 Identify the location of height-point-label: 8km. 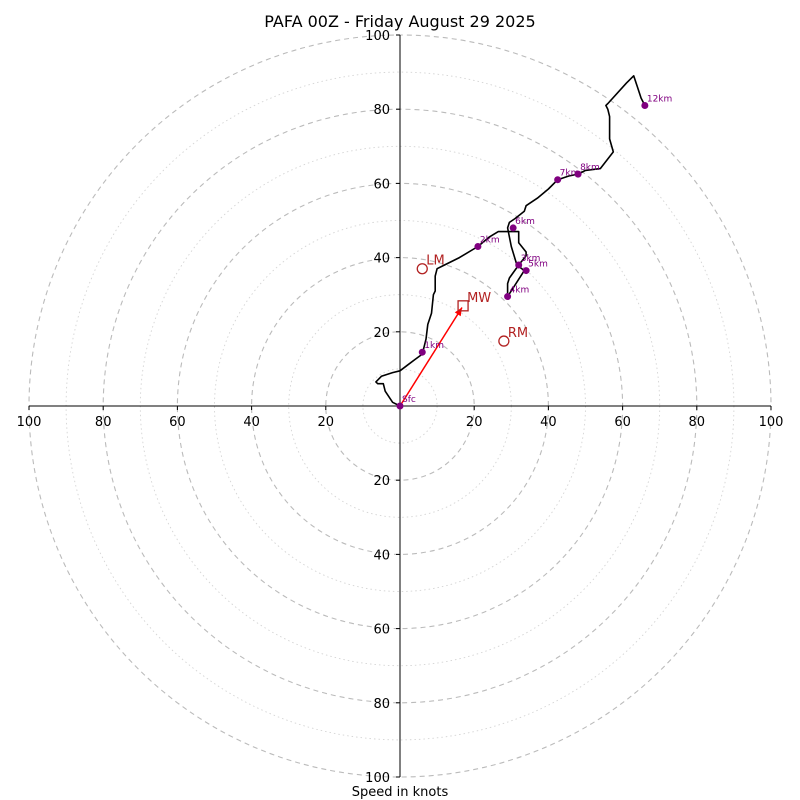
(590, 168).